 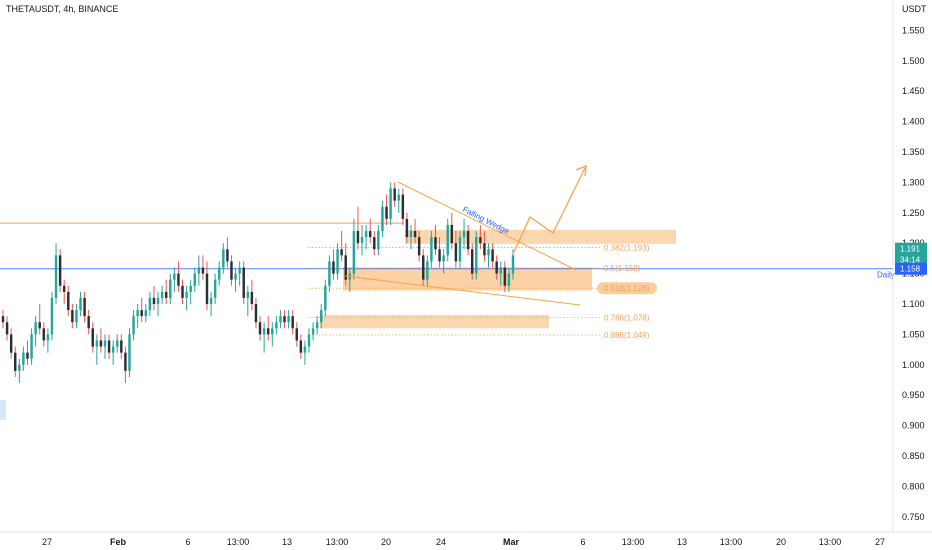 What do you see at coordinates (622, 268) in the screenshot?
I see `fib-level-label: 0.5(1.159)` at bounding box center [622, 268].